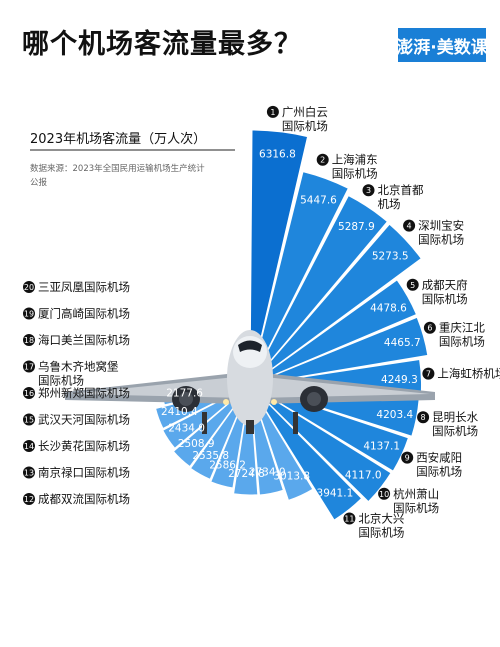 This screenshot has width=500, height=647. Describe the element at coordinates (29, 314) in the screenshot. I see `rank-number: 19` at that location.